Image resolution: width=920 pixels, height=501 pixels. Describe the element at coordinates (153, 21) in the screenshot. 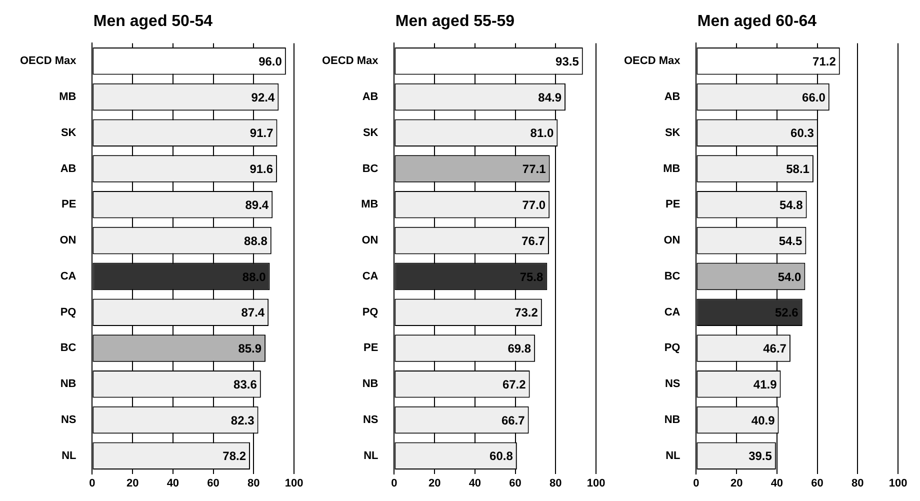

I see `chart-title: Men aged 50-54` at that location.